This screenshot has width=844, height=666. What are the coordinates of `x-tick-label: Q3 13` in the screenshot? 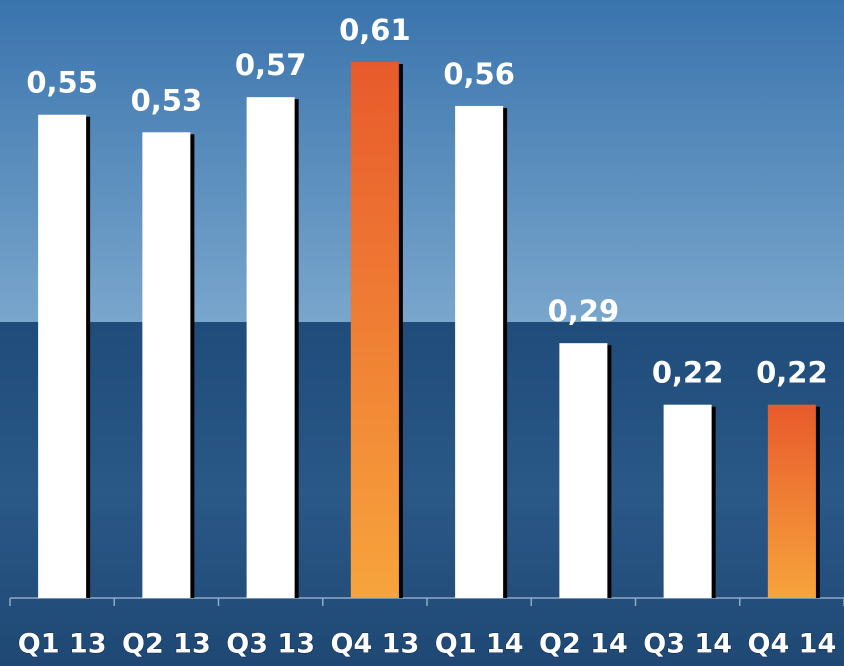 It's located at (270, 644).